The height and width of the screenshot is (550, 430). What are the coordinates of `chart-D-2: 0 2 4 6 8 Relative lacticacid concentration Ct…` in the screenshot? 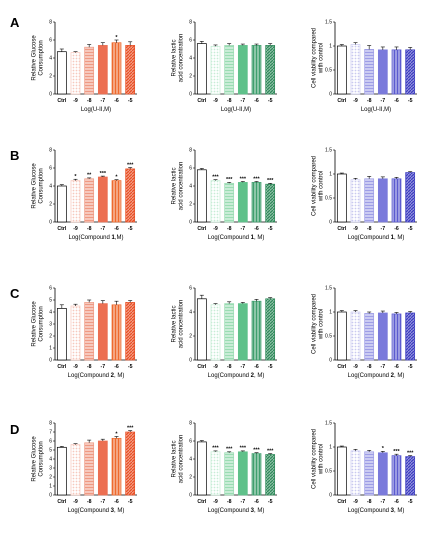 It's located at (224, 467).